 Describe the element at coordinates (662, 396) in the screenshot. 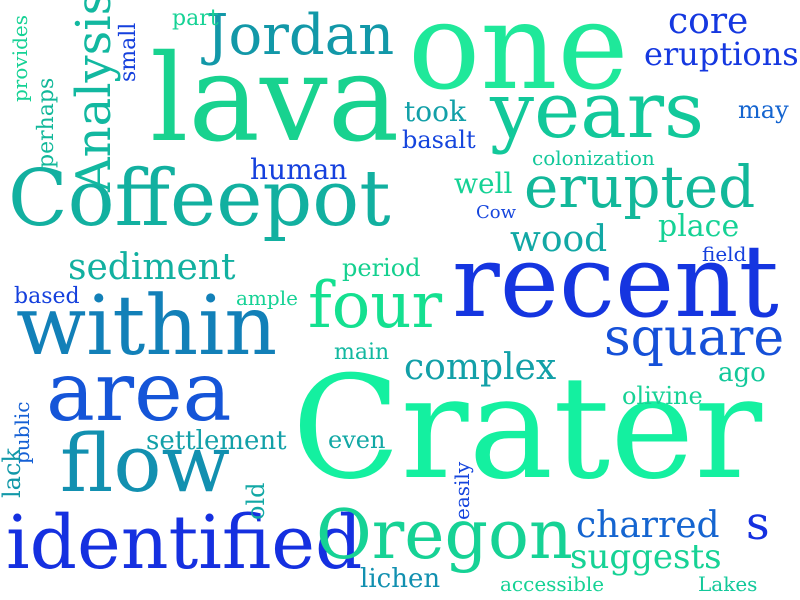

I see `word-olivine: olivine` at that location.